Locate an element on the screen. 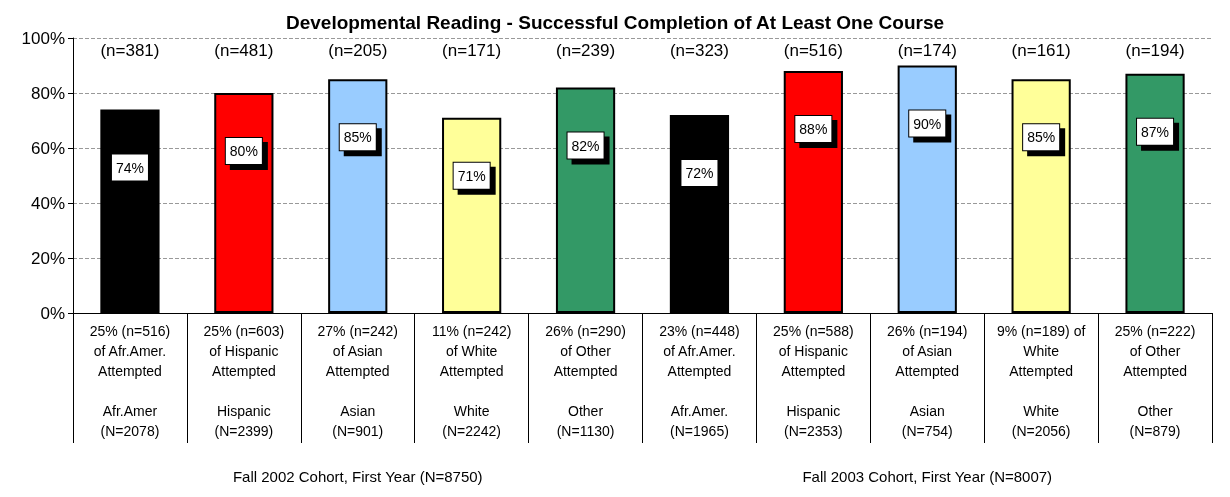  category-label: 23% (n=448) of Afr.Amer. Attempted Afr.Amer. (N=1965) is located at coordinates (699, 381).